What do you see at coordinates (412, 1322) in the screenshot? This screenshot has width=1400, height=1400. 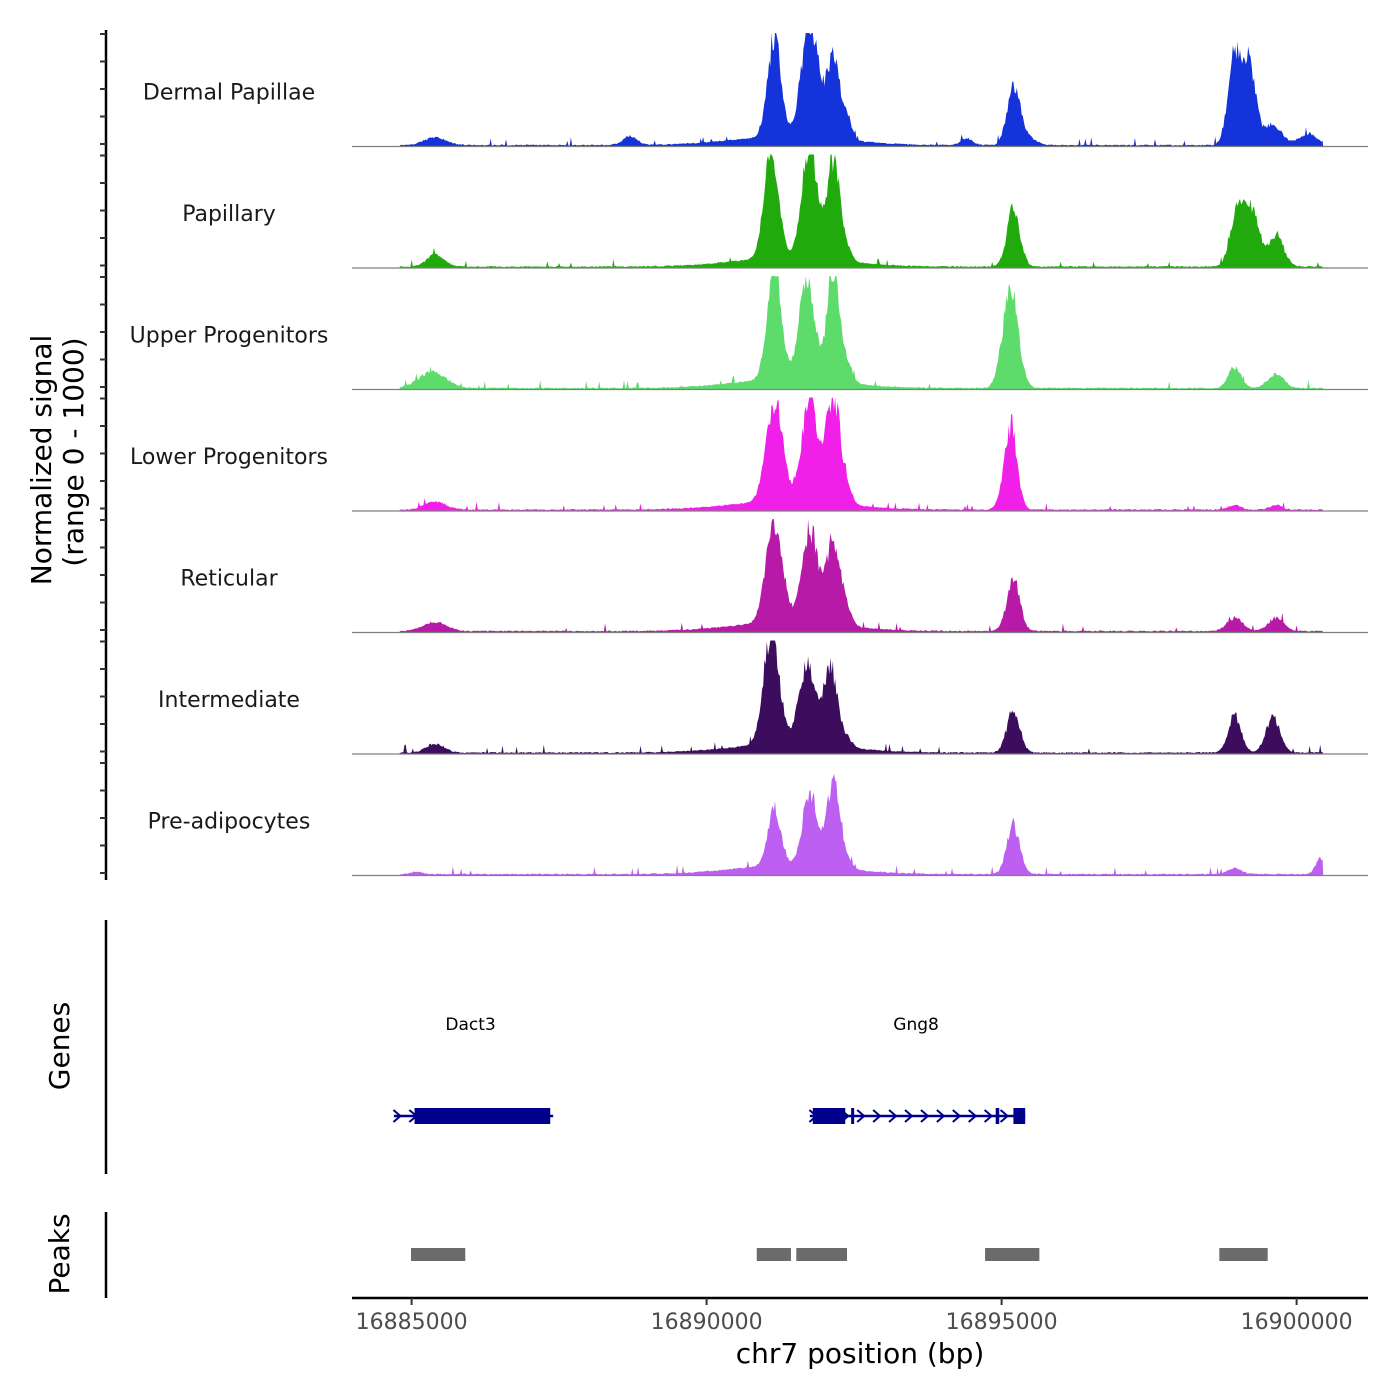 I see `x-tick-label: 16885000` at bounding box center [412, 1322].